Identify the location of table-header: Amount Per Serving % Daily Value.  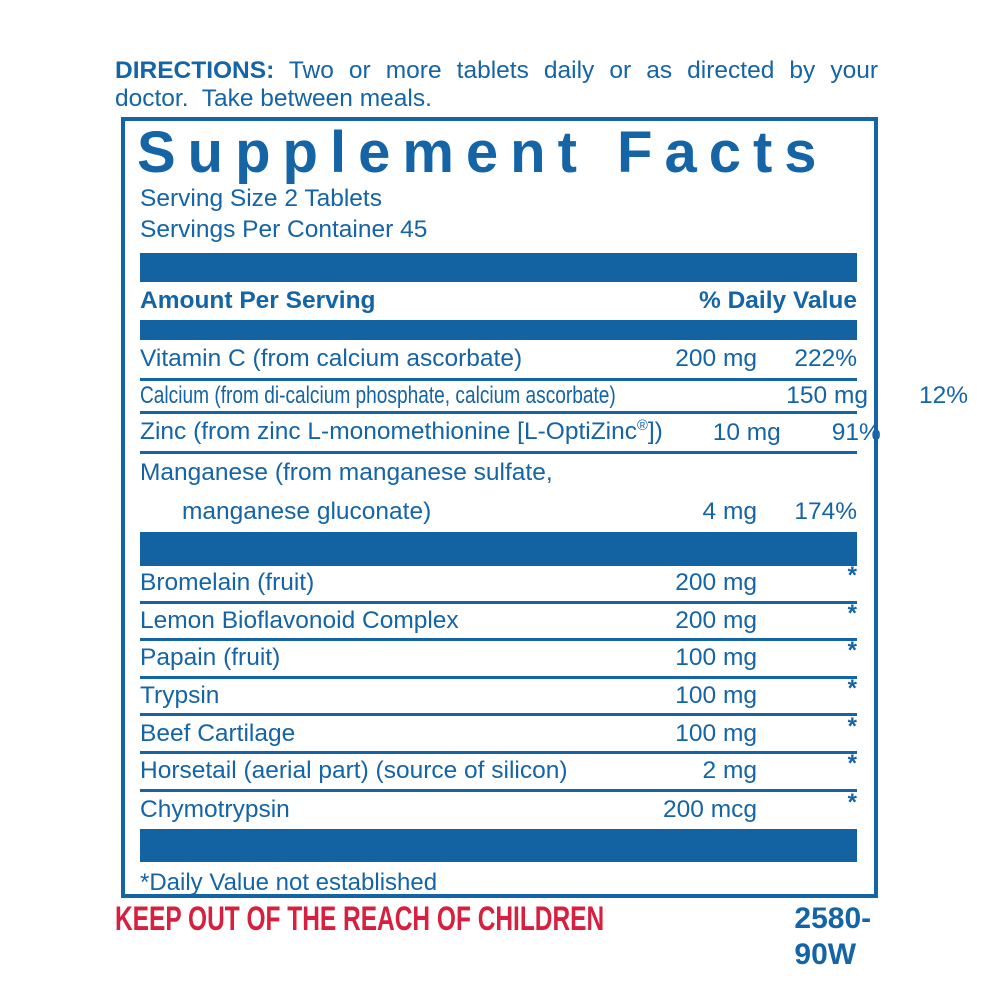
(498, 301).